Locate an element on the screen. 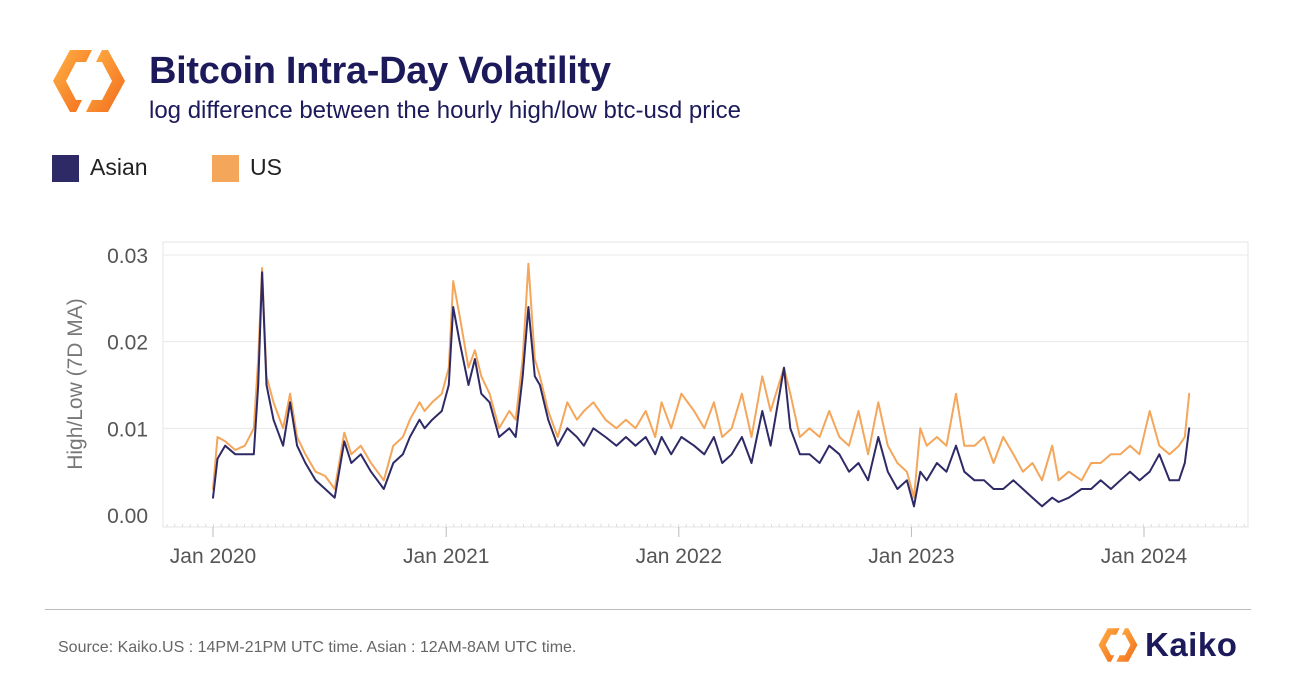  page-title: Bitcoin Intra-Day Volatility is located at coordinates (380, 71).